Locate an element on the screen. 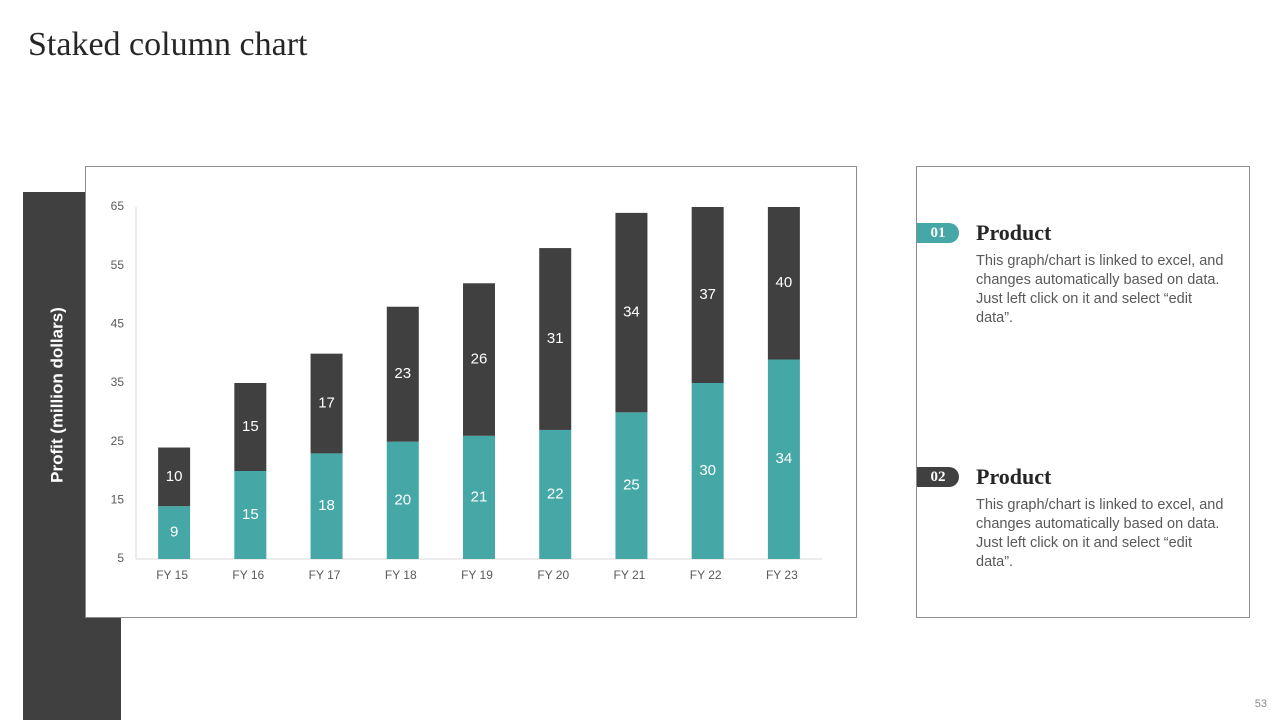 The image size is (1280, 720). data-label: 18 is located at coordinates (326, 505).